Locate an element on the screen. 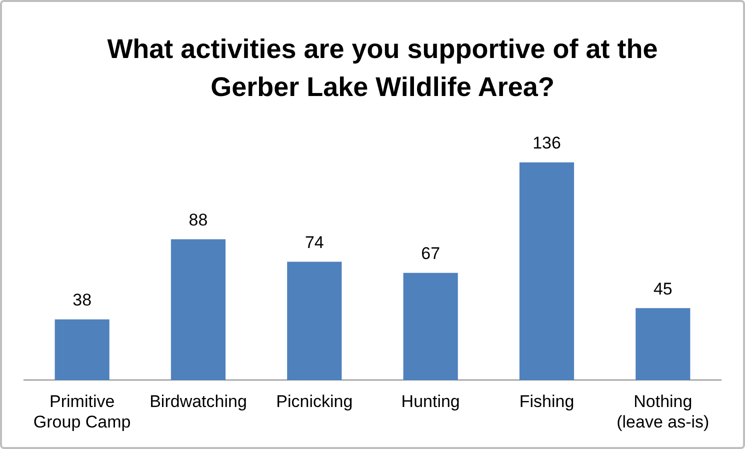 The width and height of the screenshot is (745, 449). x-tick-label: Picnicking is located at coordinates (314, 402).